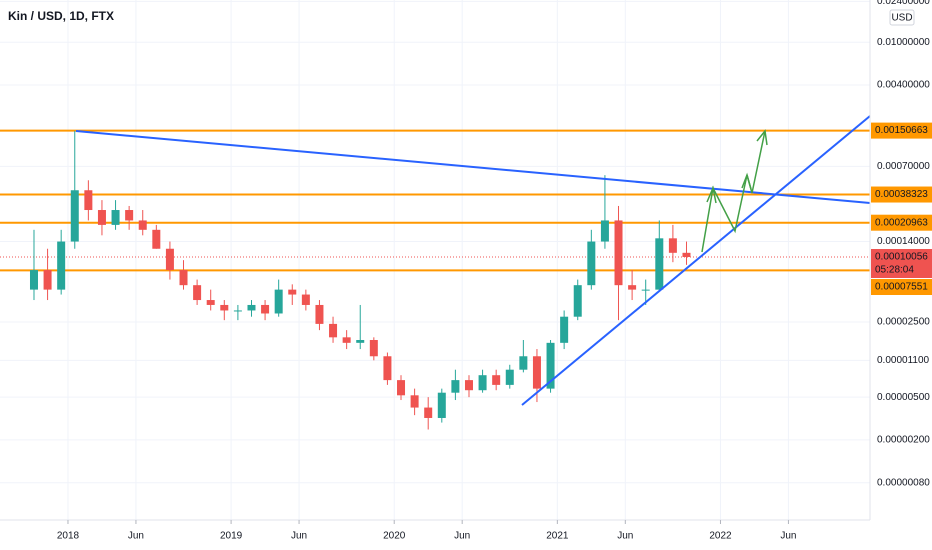 This screenshot has width=932, height=550. I want to click on y-tick-label: 0.00002500, so click(903, 322).